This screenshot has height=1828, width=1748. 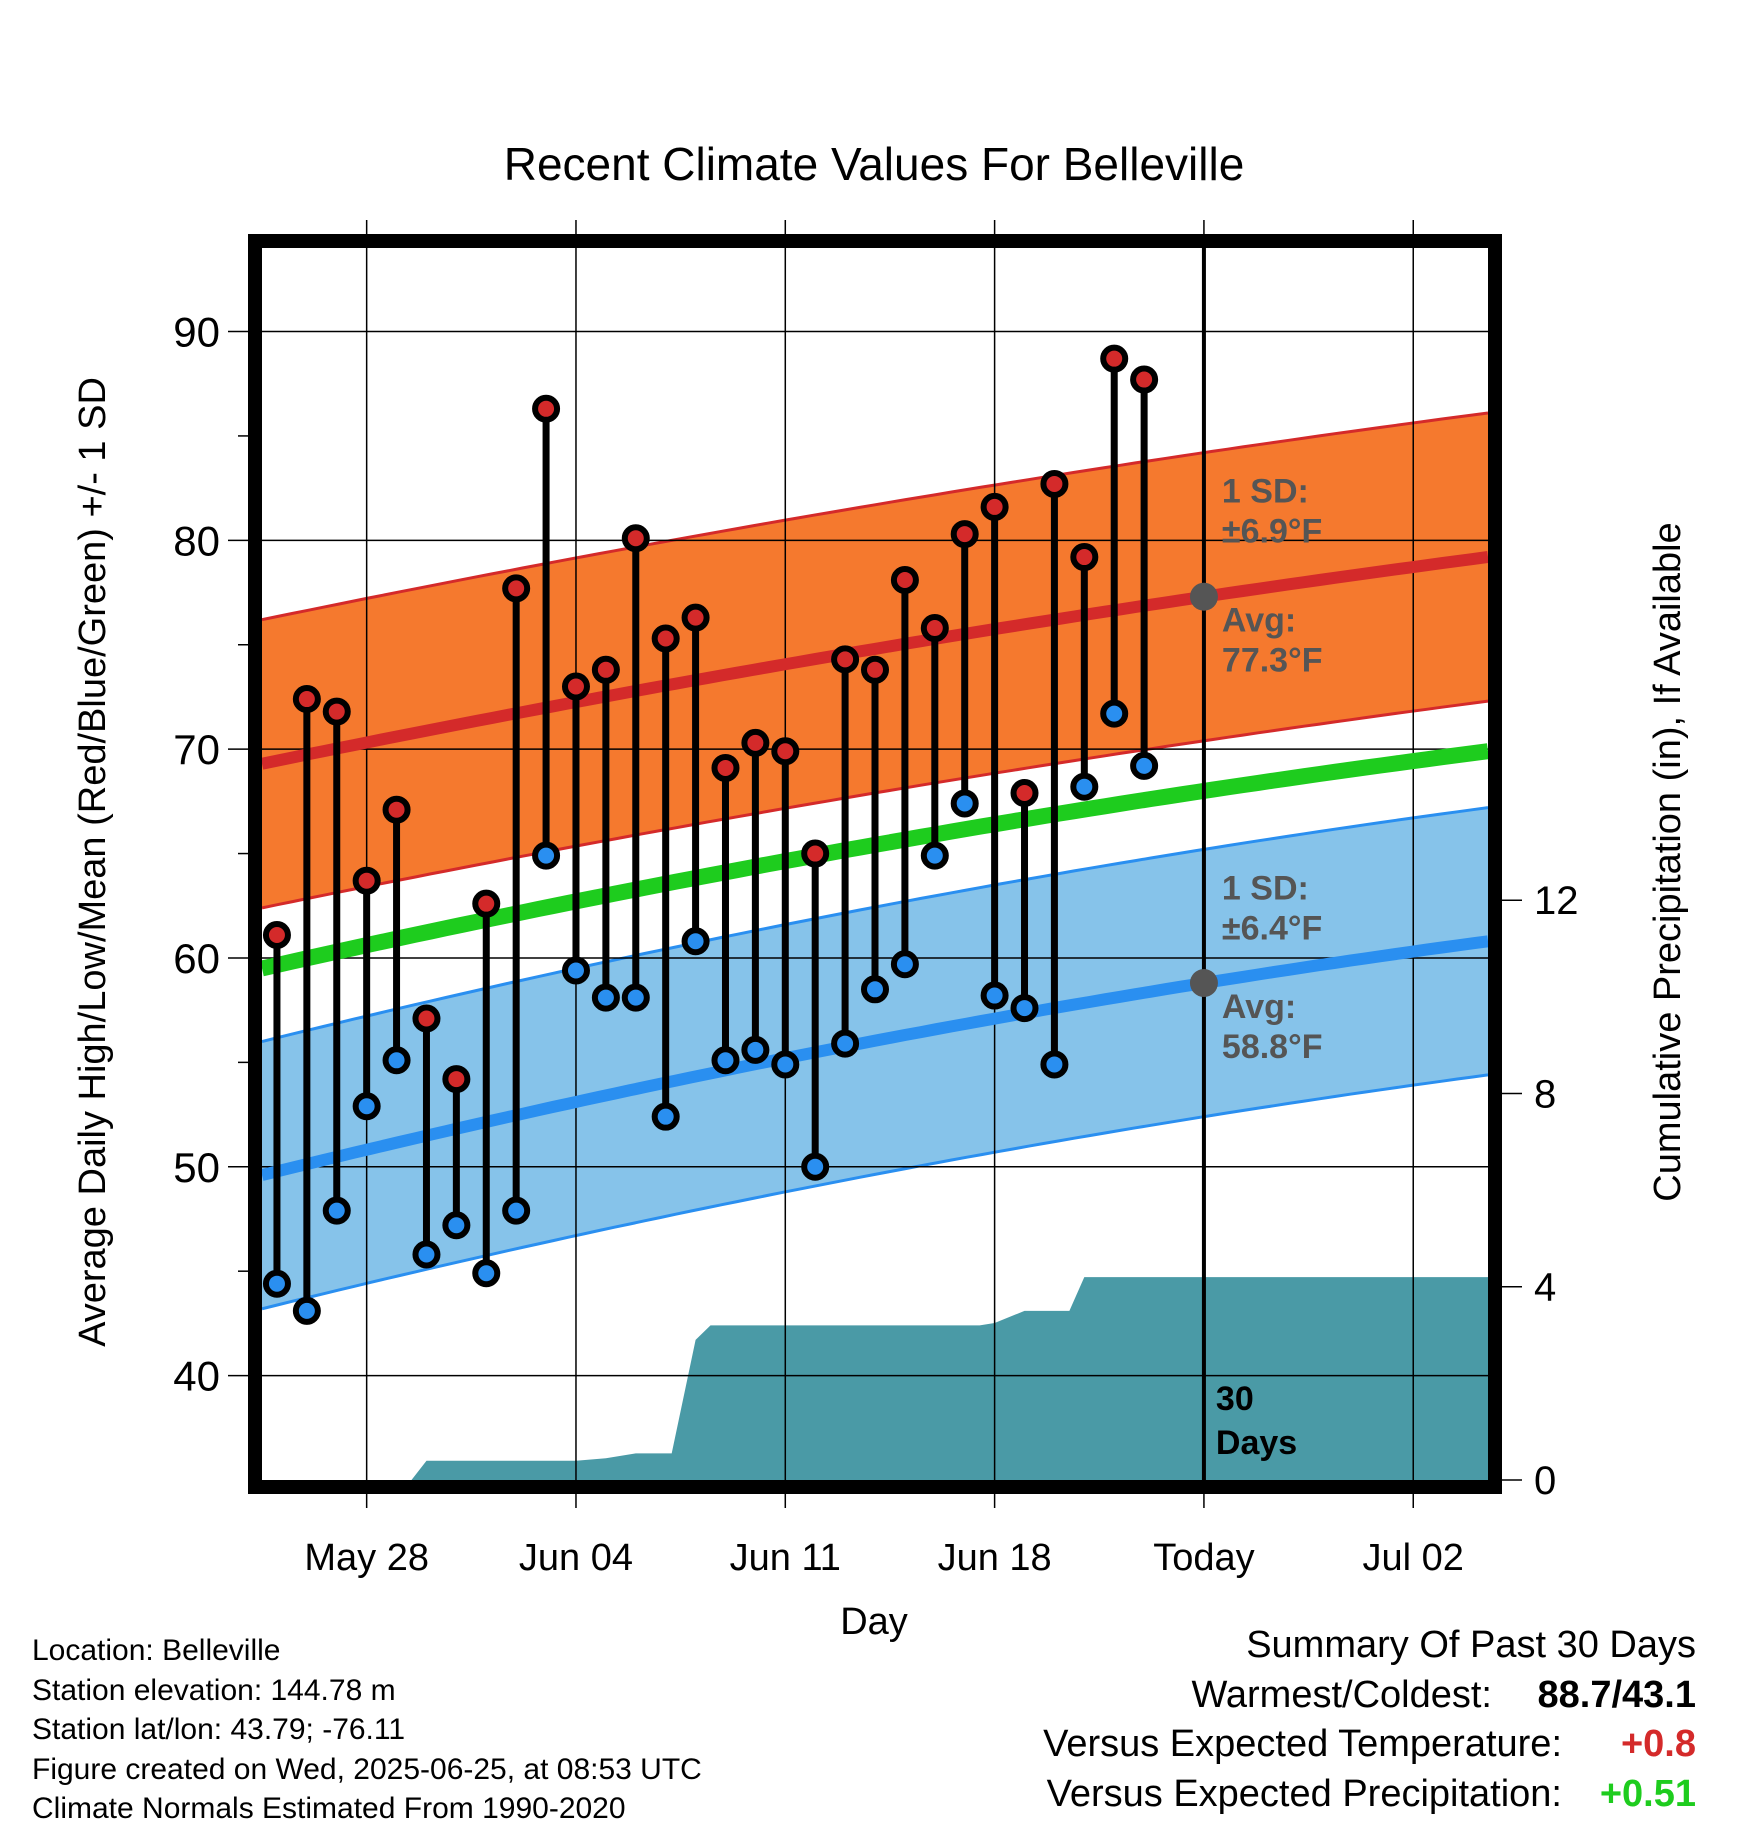 What do you see at coordinates (1471, 1645) in the screenshot?
I see `summary-title: Summary Of Past 30 Days` at bounding box center [1471, 1645].